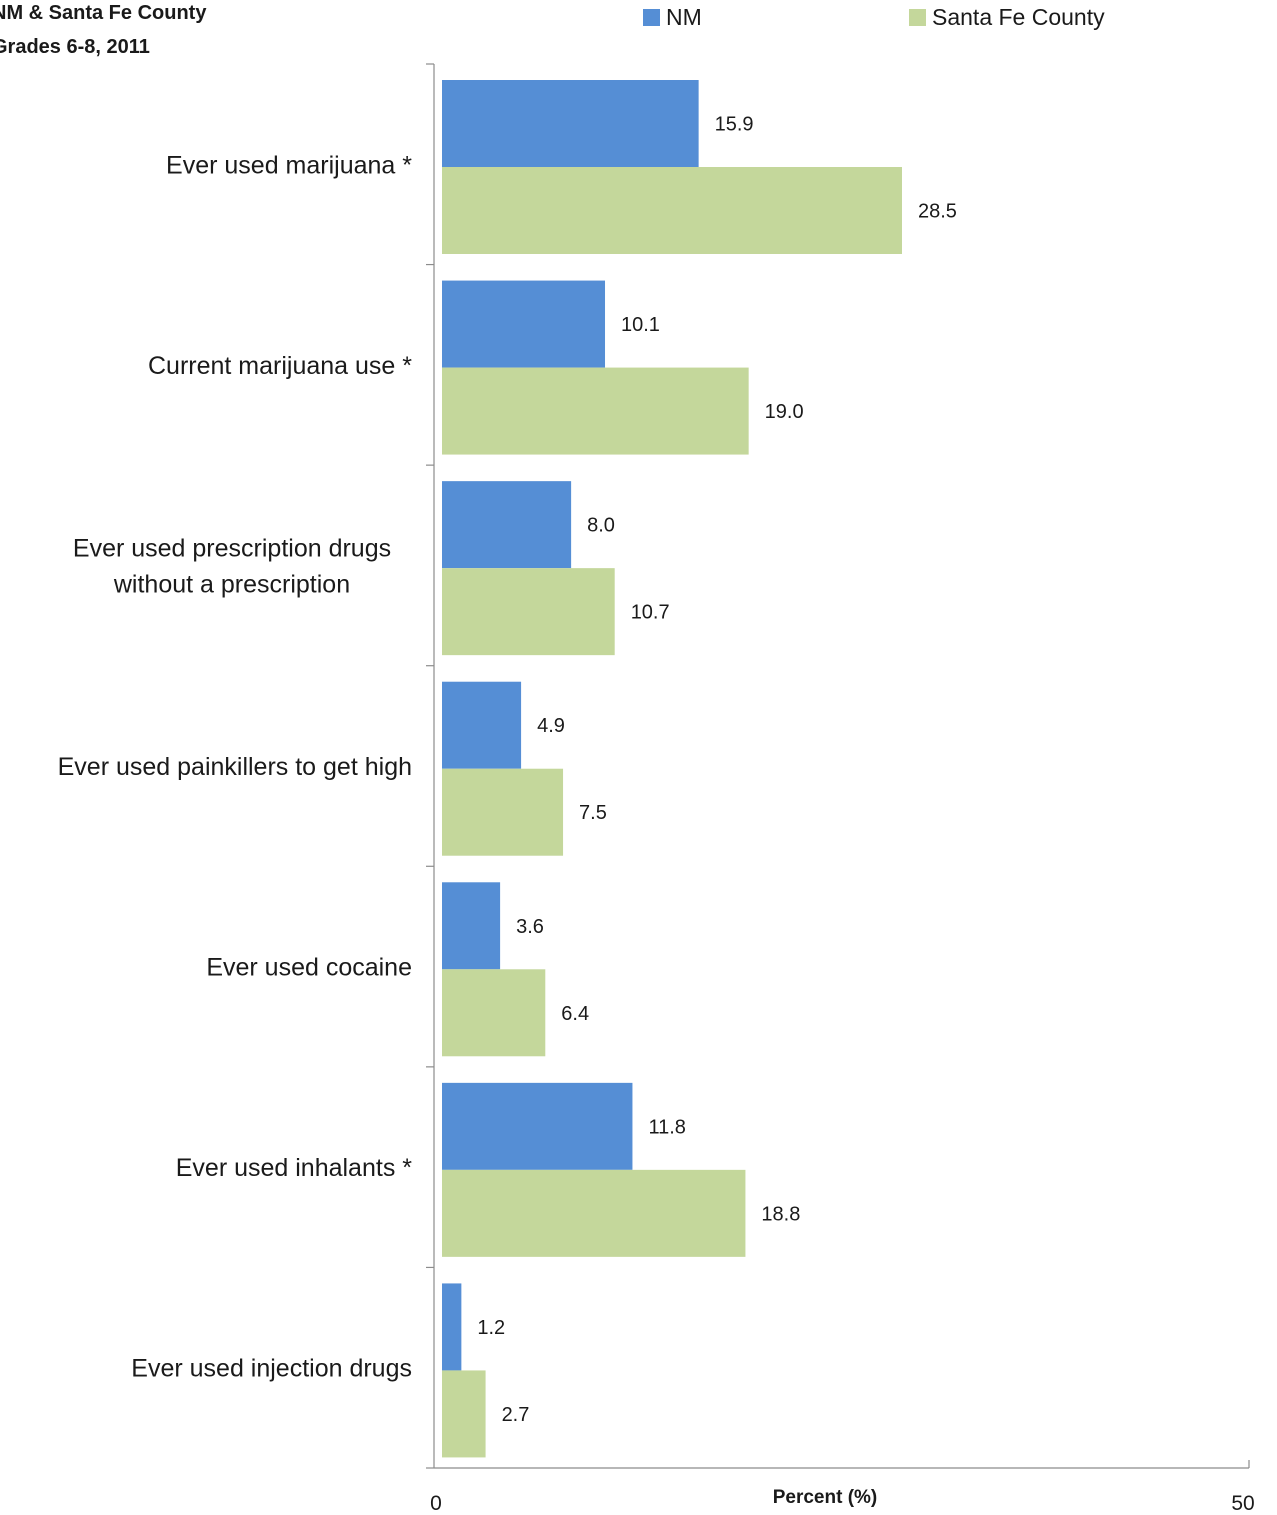 Image resolution: width=1277 pixels, height=1515 pixels. Describe the element at coordinates (231, 584) in the screenshot. I see `category-label-line: without a prescription` at that location.